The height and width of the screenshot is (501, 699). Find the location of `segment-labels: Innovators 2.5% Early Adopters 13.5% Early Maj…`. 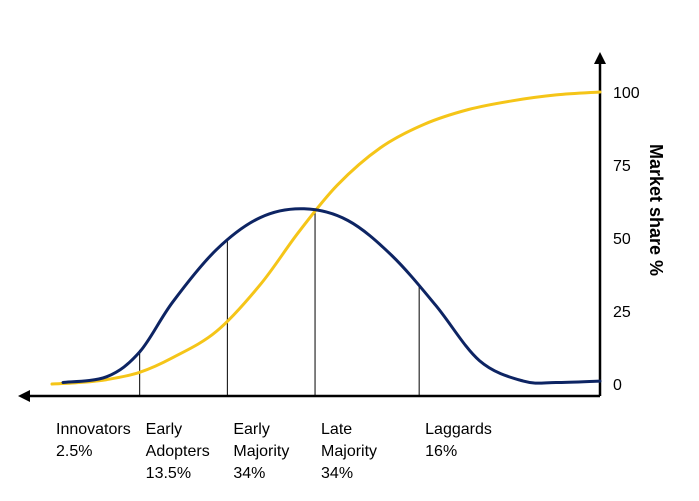

segment-labels: Innovators 2.5% Early Adopters 13.5% Early Maj… is located at coordinates (274, 451).